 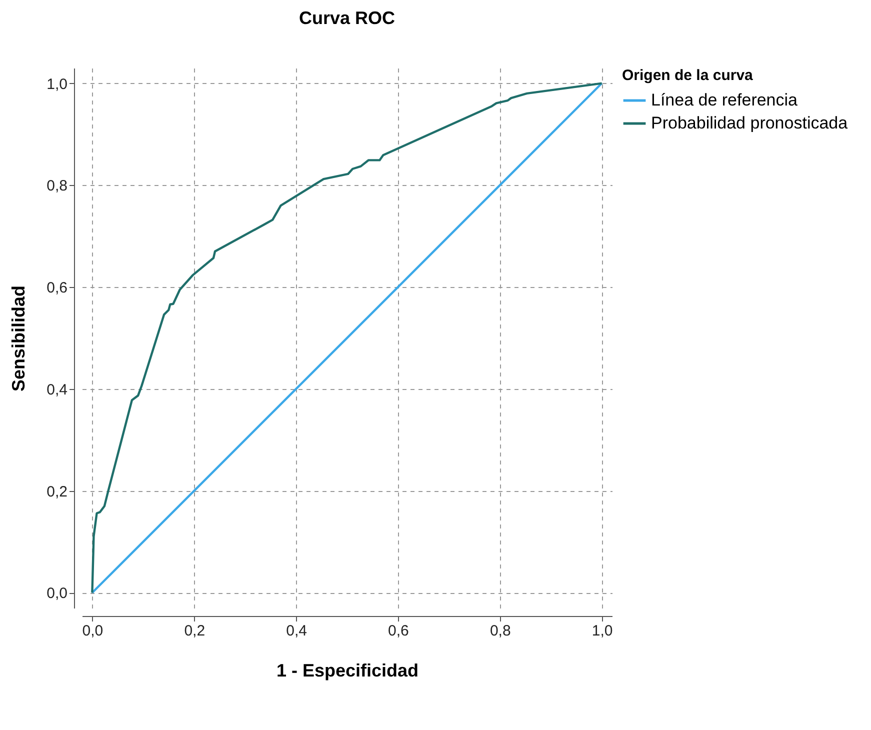 I want to click on y-axis-title: Sensibilidad, so click(x=18, y=338).